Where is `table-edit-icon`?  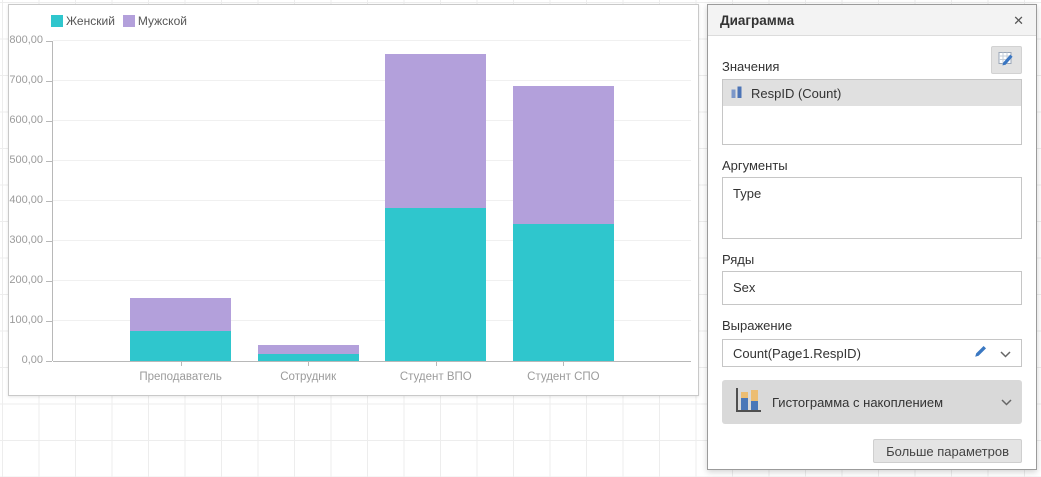
table-edit-icon is located at coordinates (1006, 60).